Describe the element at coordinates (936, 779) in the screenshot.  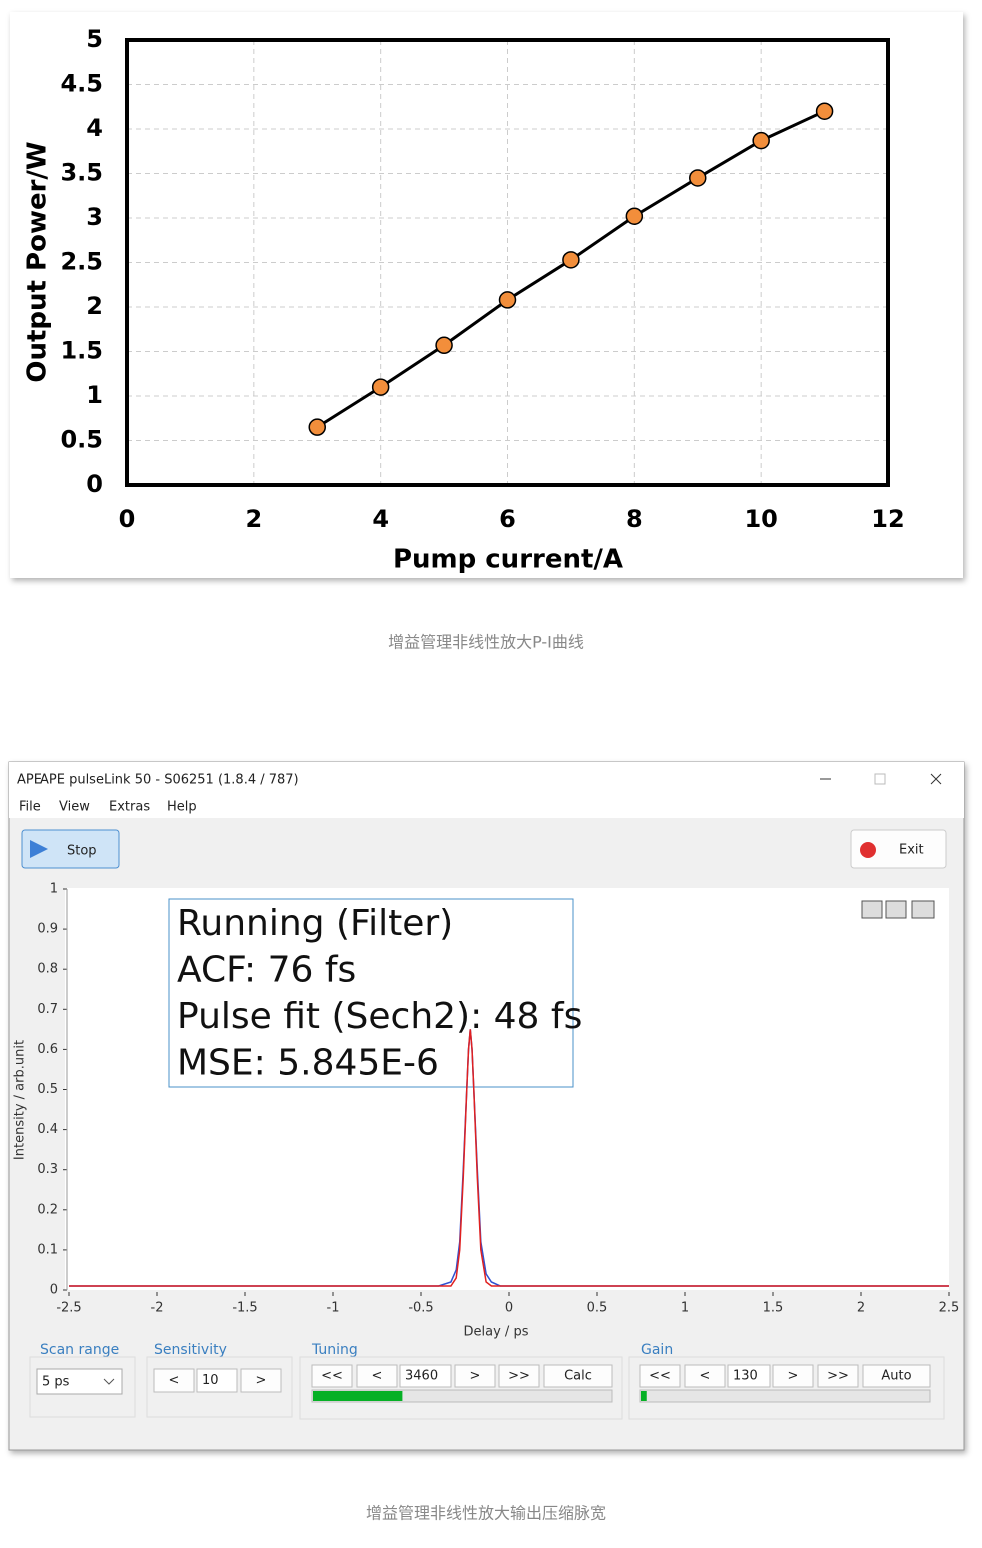
I see `close` at that location.